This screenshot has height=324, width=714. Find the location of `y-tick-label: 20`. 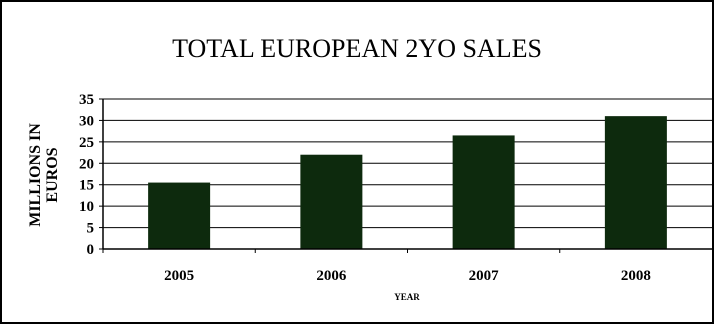

y-tick-label: 20 is located at coordinates (86, 164).